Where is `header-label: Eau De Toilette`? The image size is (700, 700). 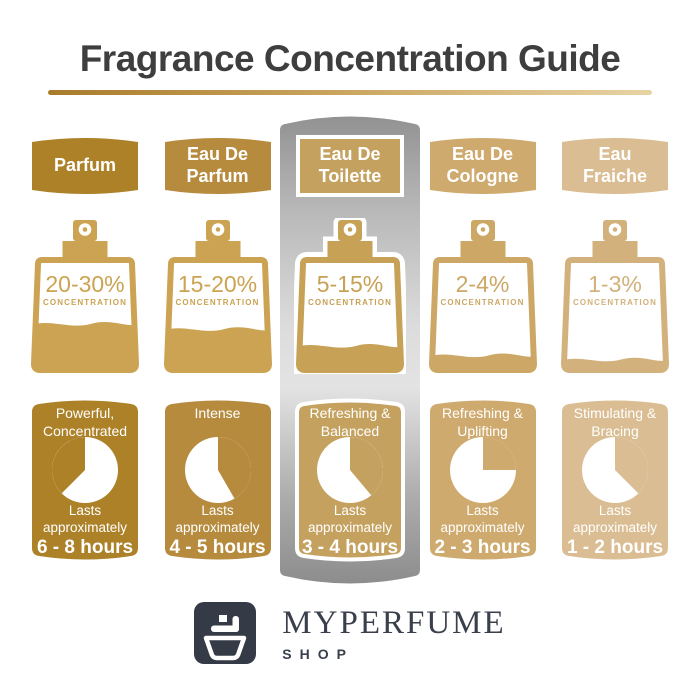 header-label: Eau De Toilette is located at coordinates (350, 165).